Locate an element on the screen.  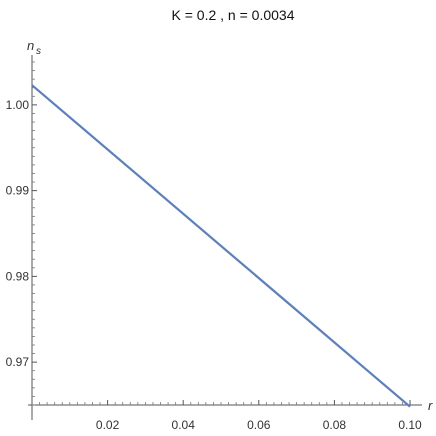
x-tick-label: 0.04 is located at coordinates (184, 425).